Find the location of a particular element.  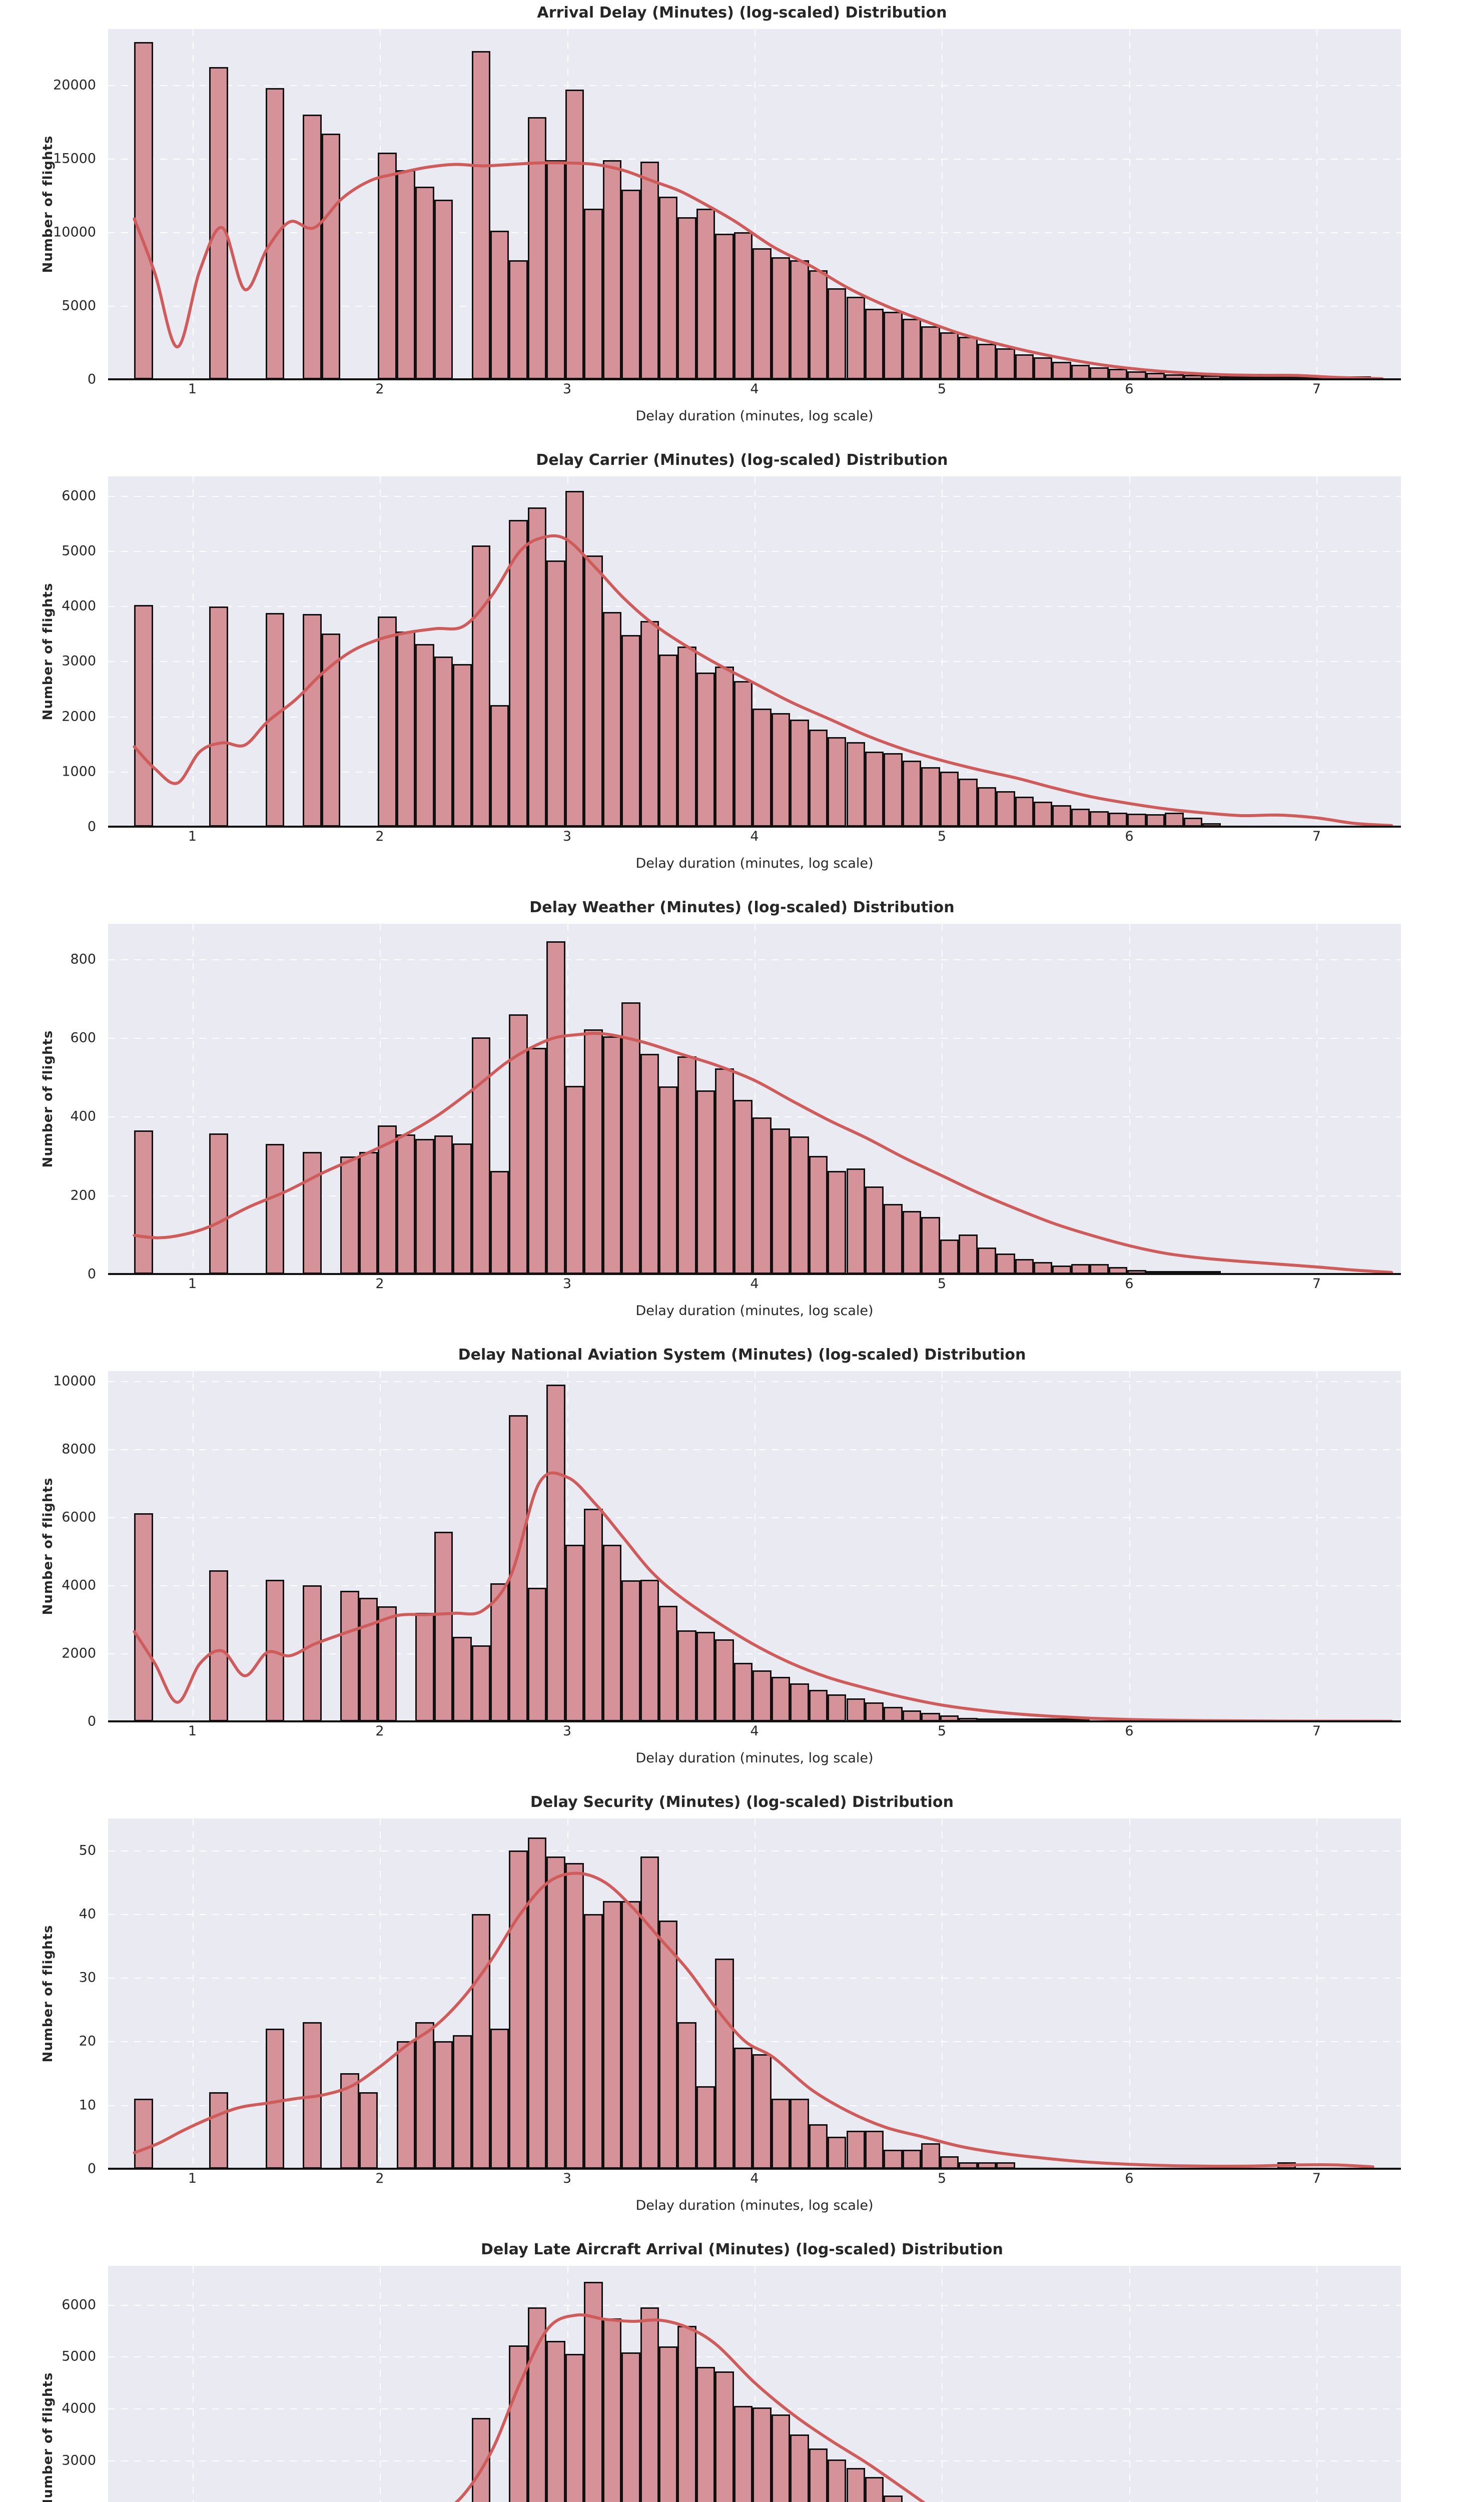

y-tick-label: 20000 is located at coordinates (74, 85).